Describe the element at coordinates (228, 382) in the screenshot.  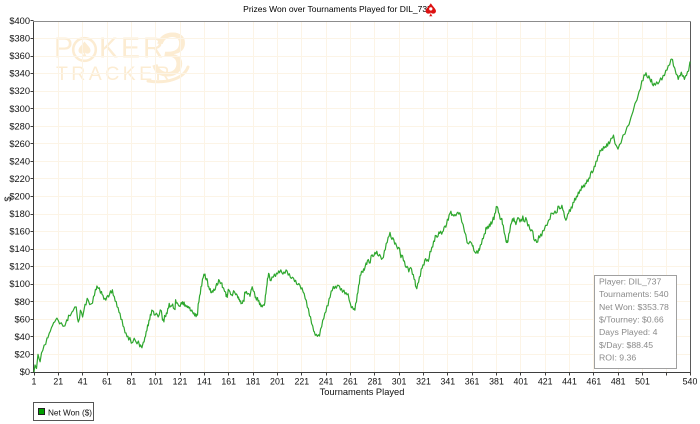
I see `svg-text: 161` at that location.